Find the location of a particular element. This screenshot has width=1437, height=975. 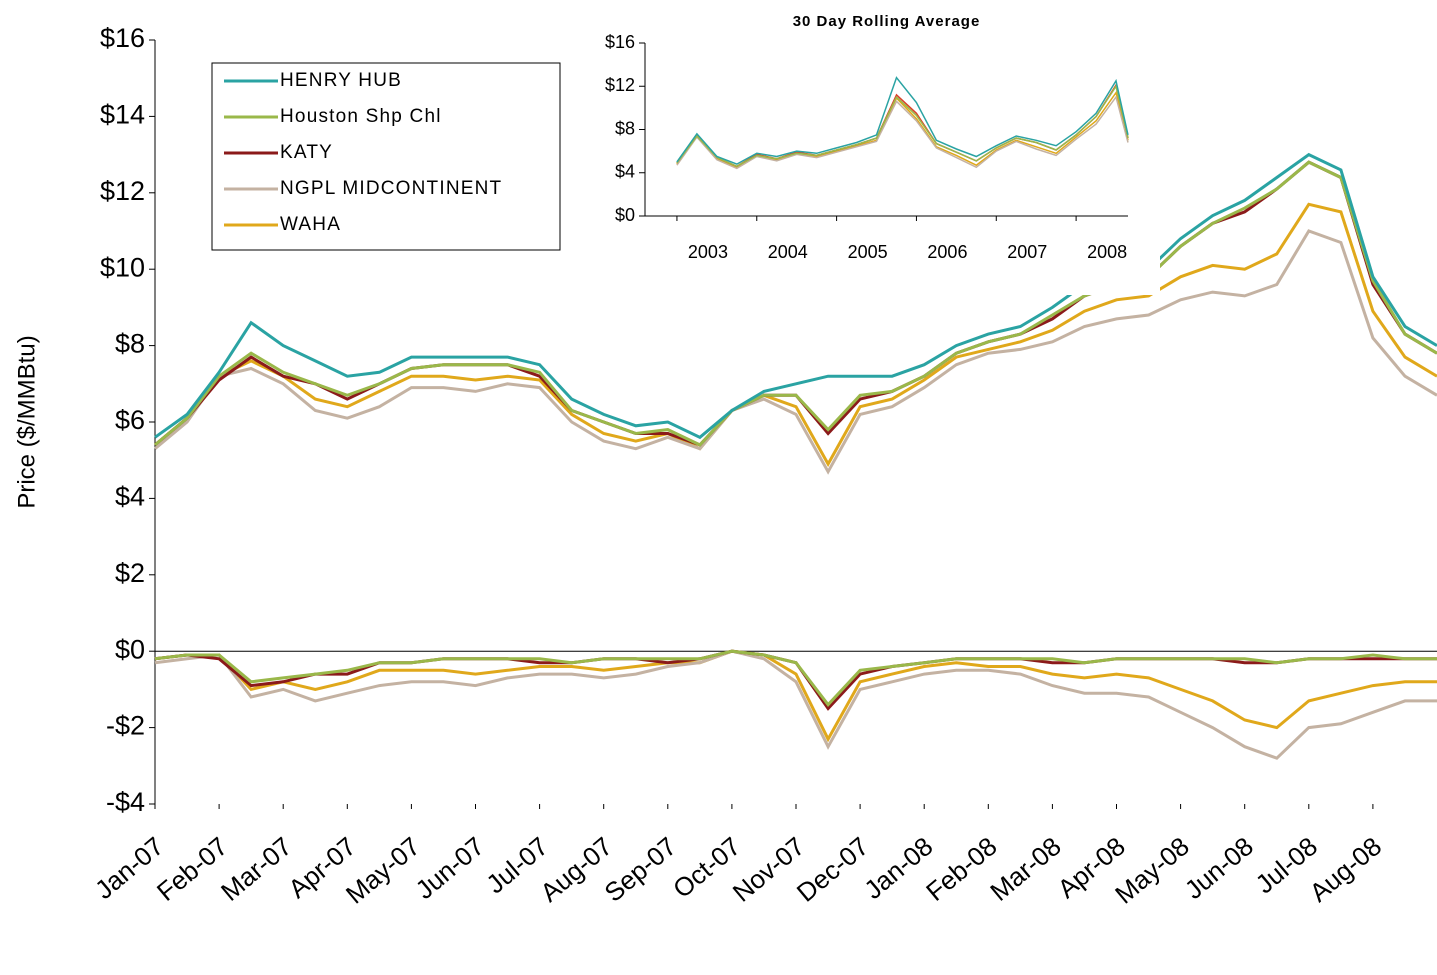

x-tick-label: Jun-08 is located at coordinates (1219, 868).